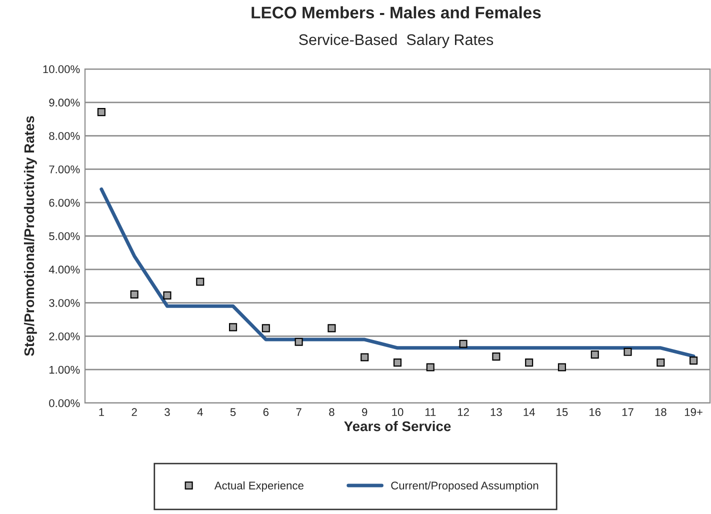 The height and width of the screenshot is (514, 711). Describe the element at coordinates (64, 202) in the screenshot. I see `y-tick-label: 6.00%` at that location.